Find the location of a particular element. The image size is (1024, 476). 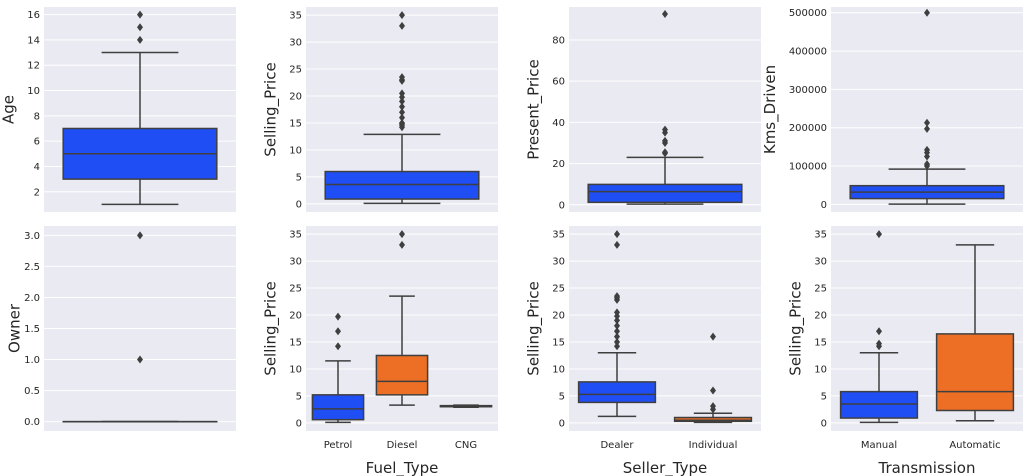

y-tick-label: 16 is located at coordinates (33, 15).